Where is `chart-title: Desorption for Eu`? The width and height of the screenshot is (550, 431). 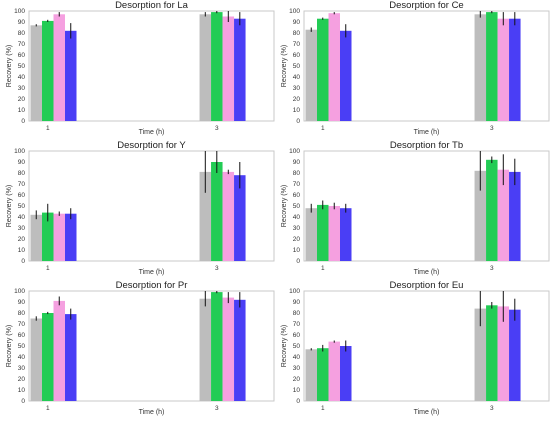
chart-title: Desorption for Eu is located at coordinates (427, 285).